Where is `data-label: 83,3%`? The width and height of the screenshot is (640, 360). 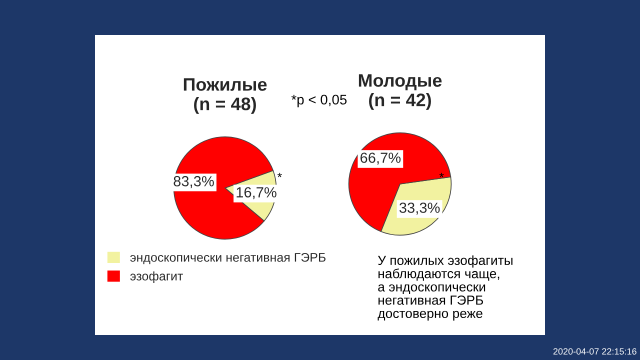
data-label: 83,3% is located at coordinates (194, 182).